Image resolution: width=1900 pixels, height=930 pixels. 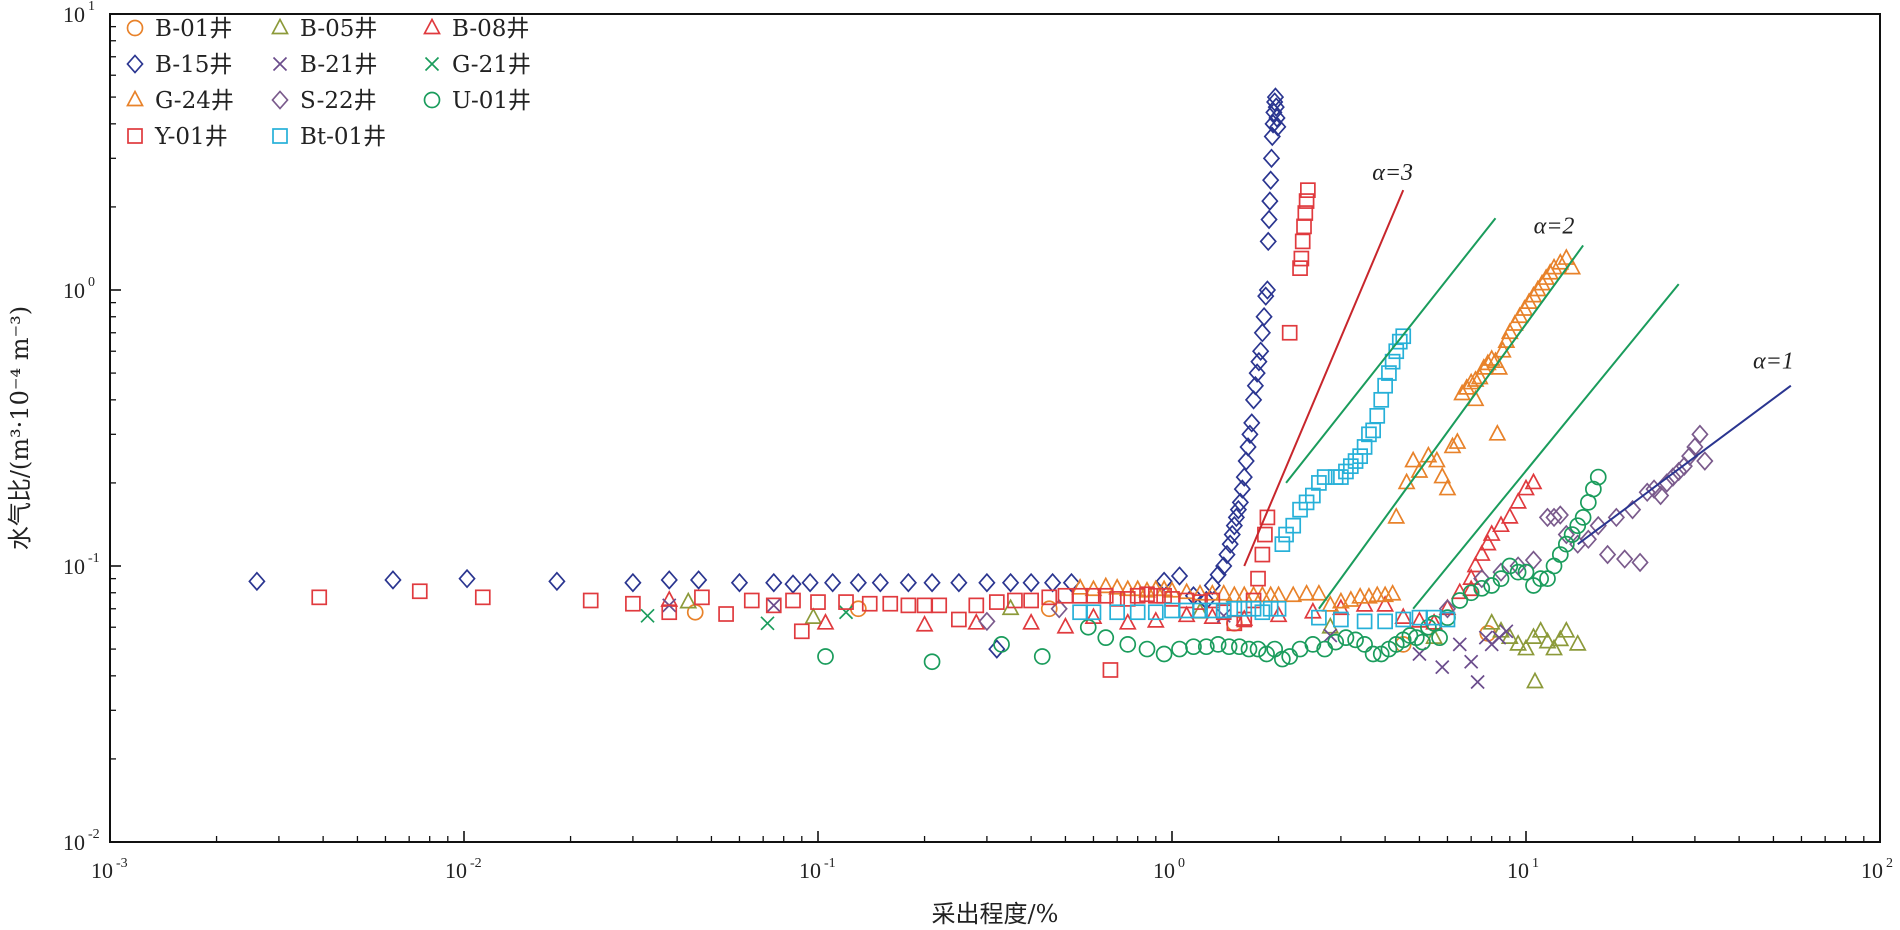 What do you see at coordinates (194, 101) in the screenshot?
I see `legend-label: G-24井` at bounding box center [194, 101].